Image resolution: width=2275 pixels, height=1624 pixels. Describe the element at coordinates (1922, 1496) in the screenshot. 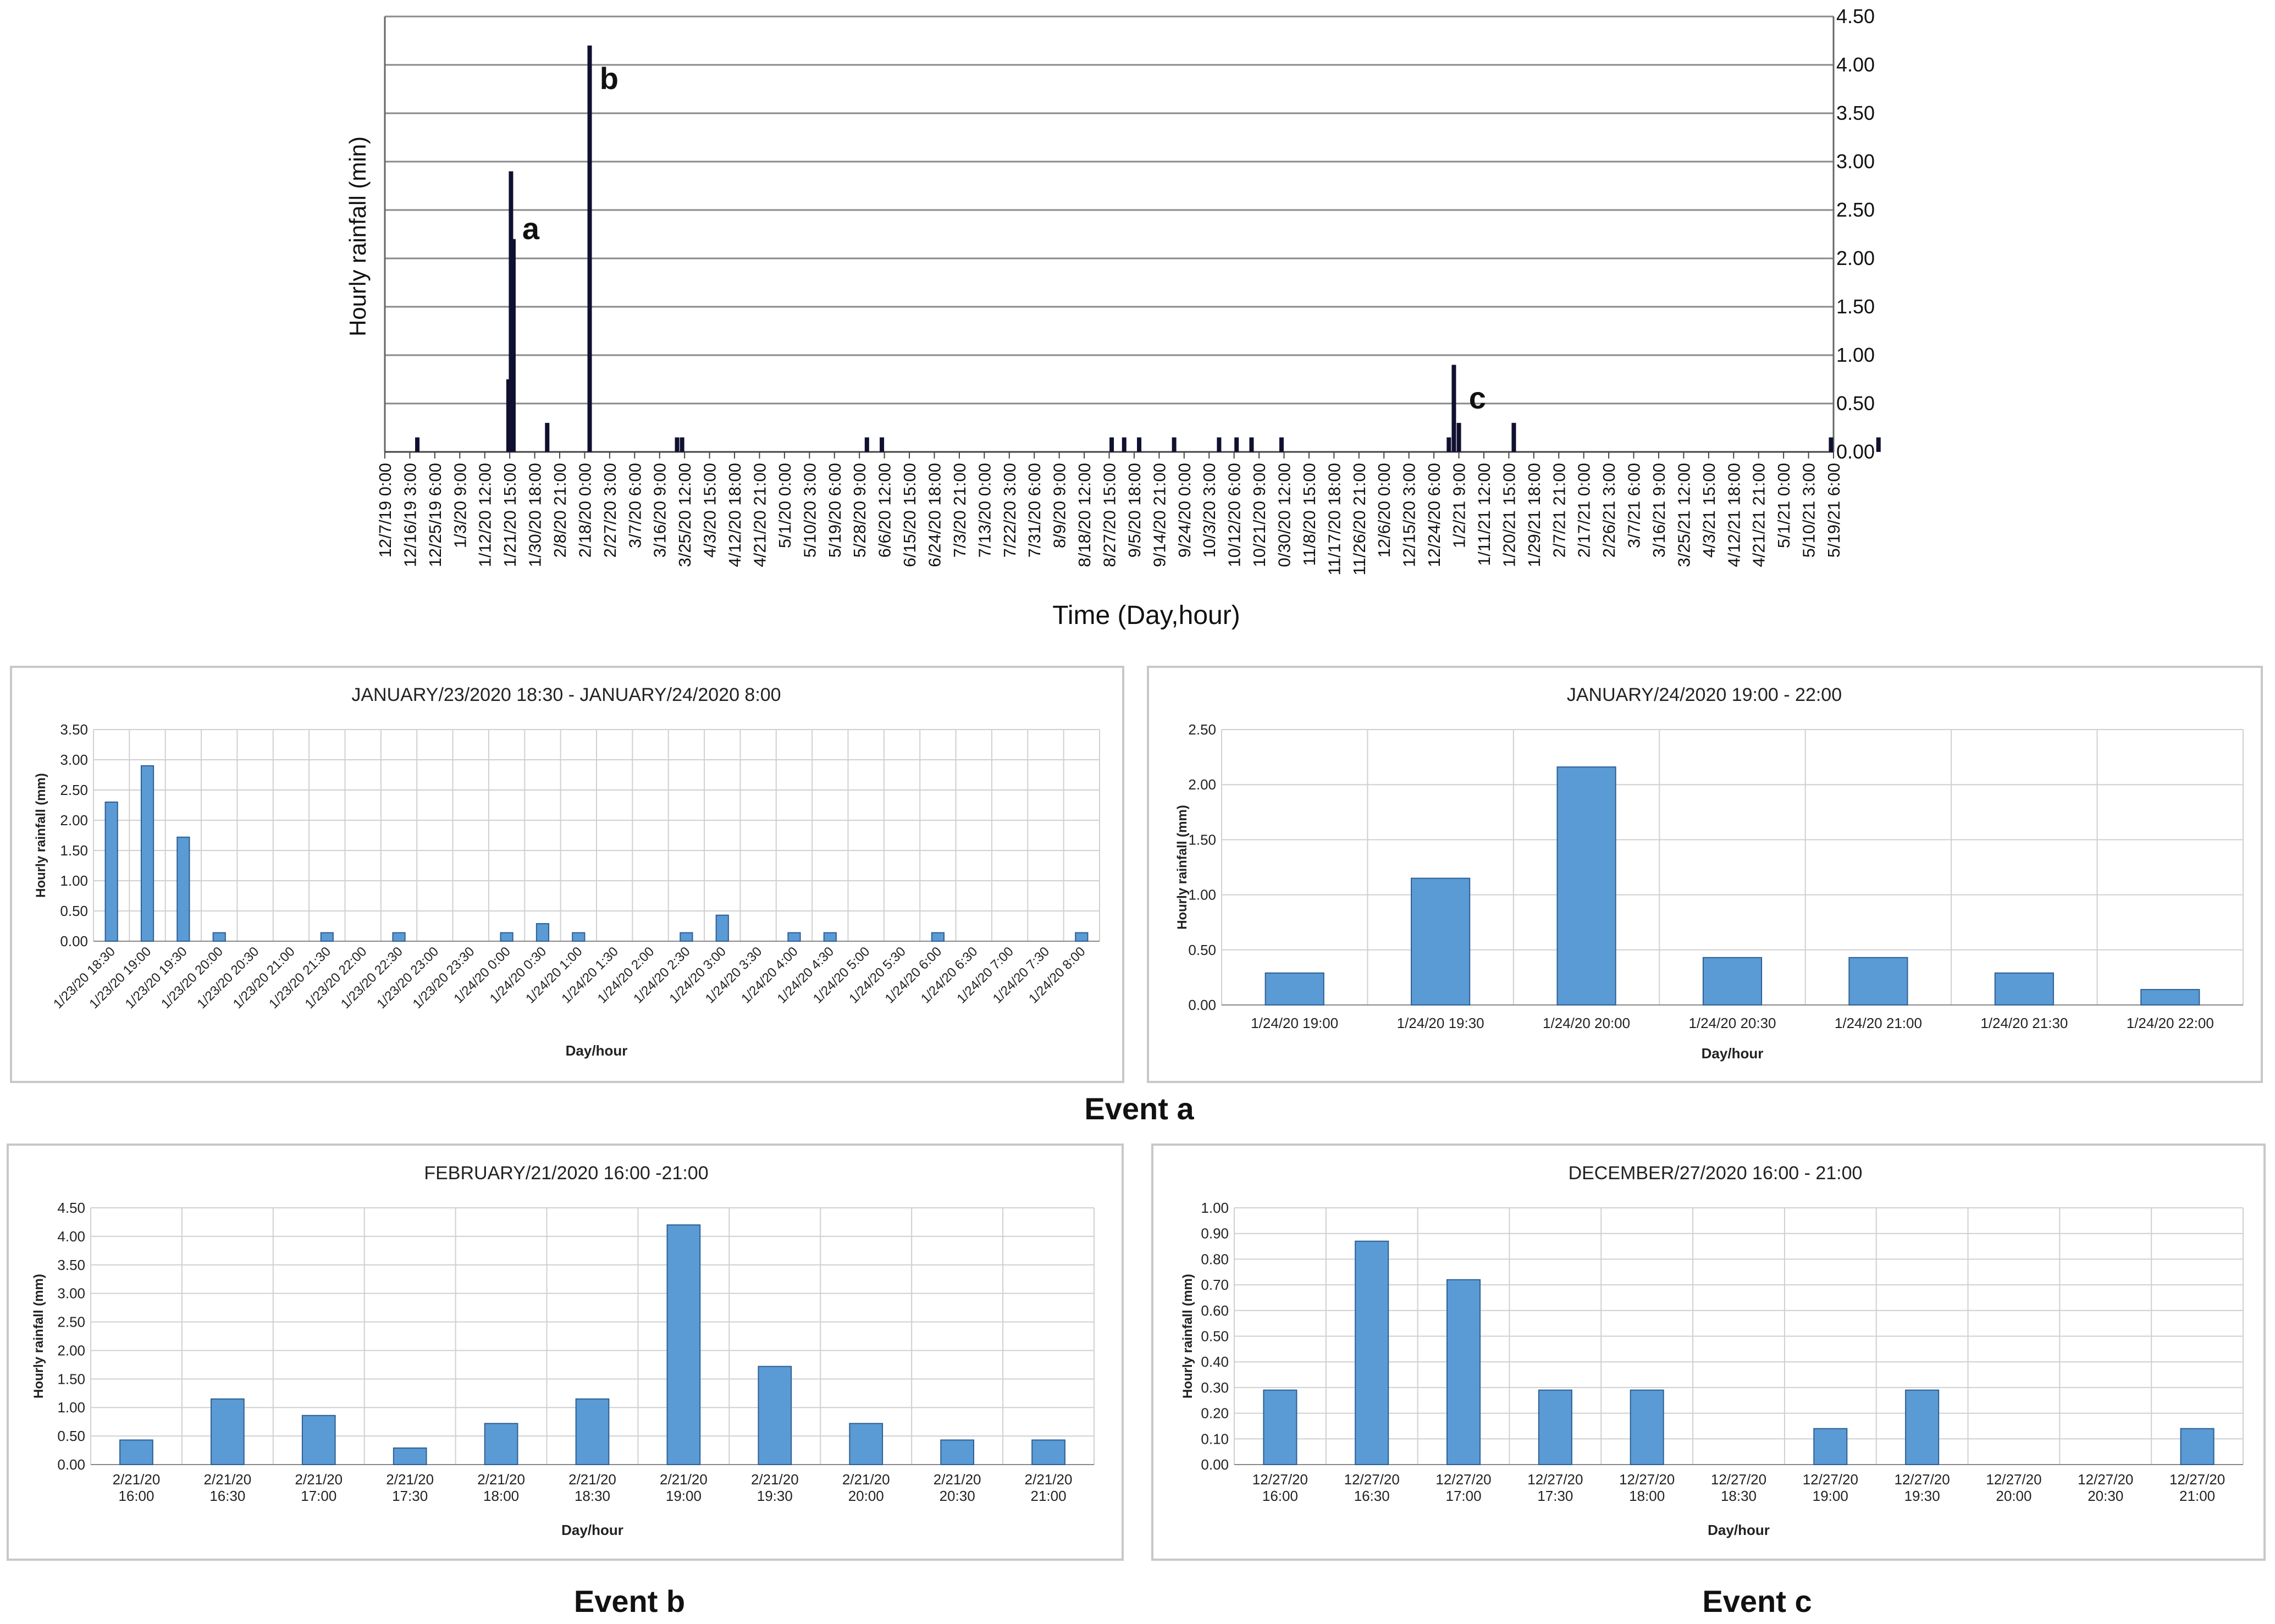

I see `event_c-x-tick-label: 19:30` at that location.